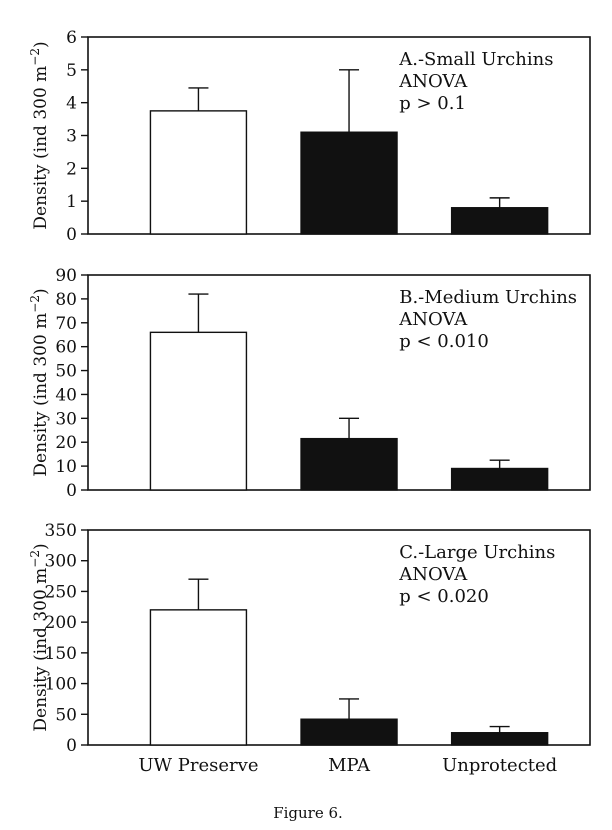  What do you see at coordinates (66, 467) in the screenshot?
I see `y-tick-label-b-1: 10` at bounding box center [66, 467].